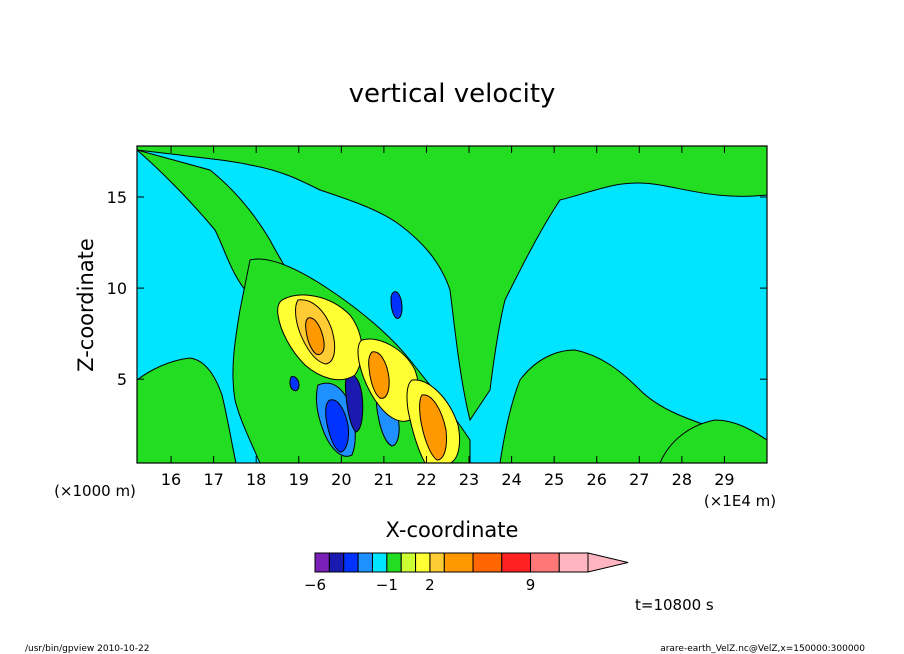  Describe the element at coordinates (384, 479) in the screenshot. I see `x-tick-label: 21` at that location.